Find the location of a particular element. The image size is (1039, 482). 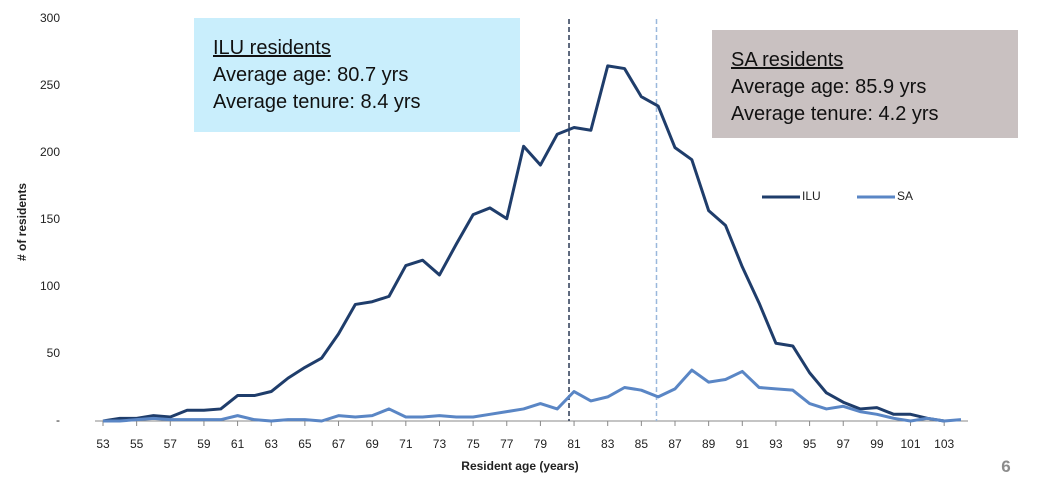

x-tick-label: 101 is located at coordinates (911, 444).